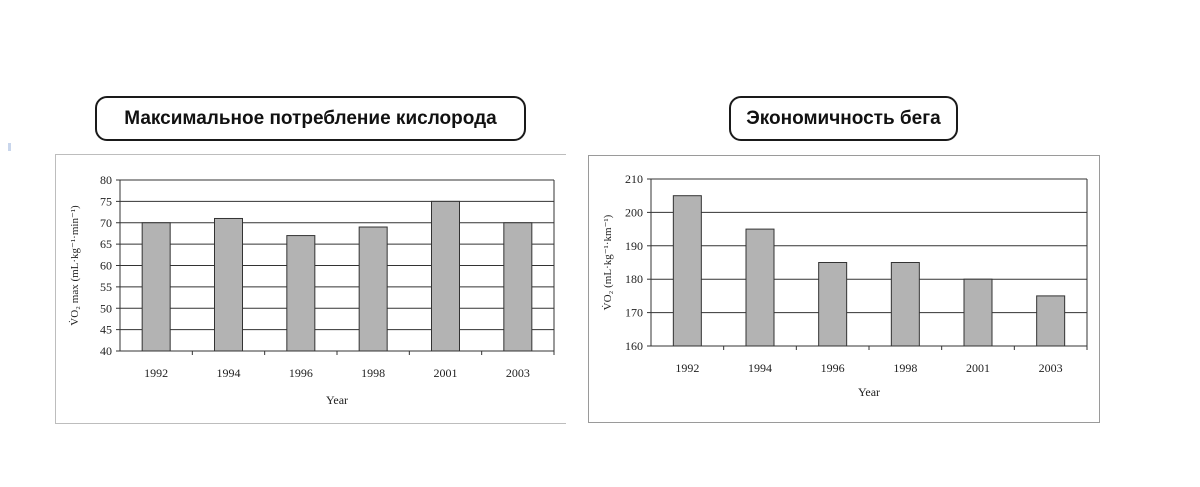  I want to click on decorative-marker, so click(9, 147).